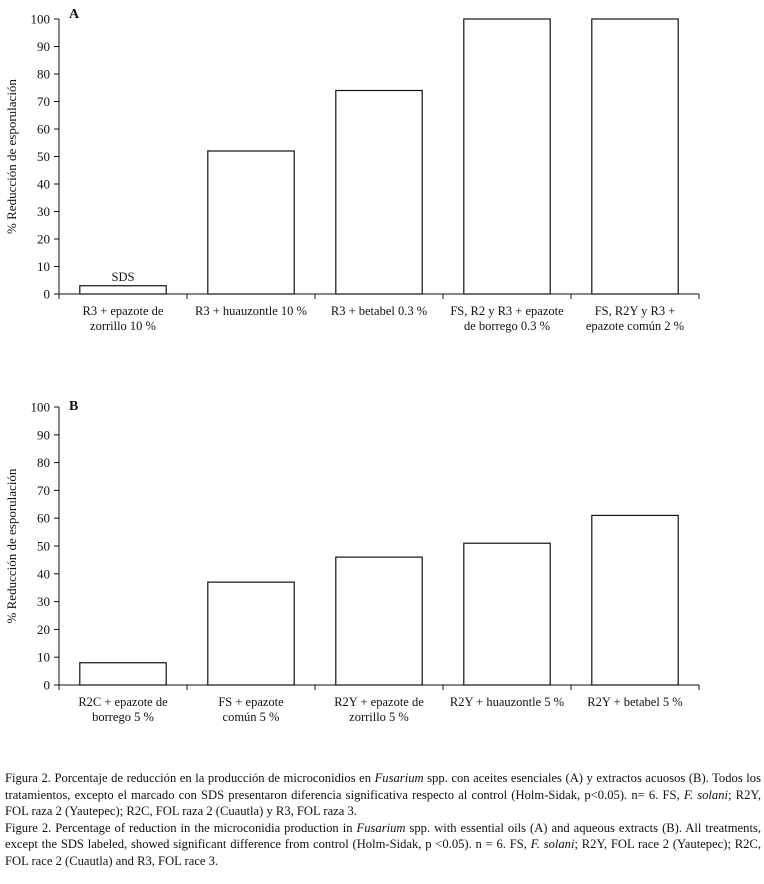 This screenshot has height=884, width=764. Describe the element at coordinates (379, 717) in the screenshot. I see `category-label: zorrillo 5 %` at that location.